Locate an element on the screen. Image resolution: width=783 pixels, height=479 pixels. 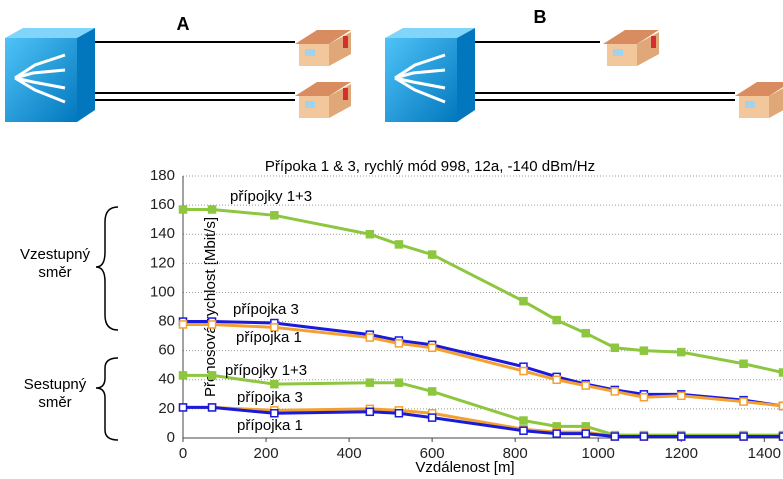
x-tick-label: 200 is located at coordinates (266, 453).